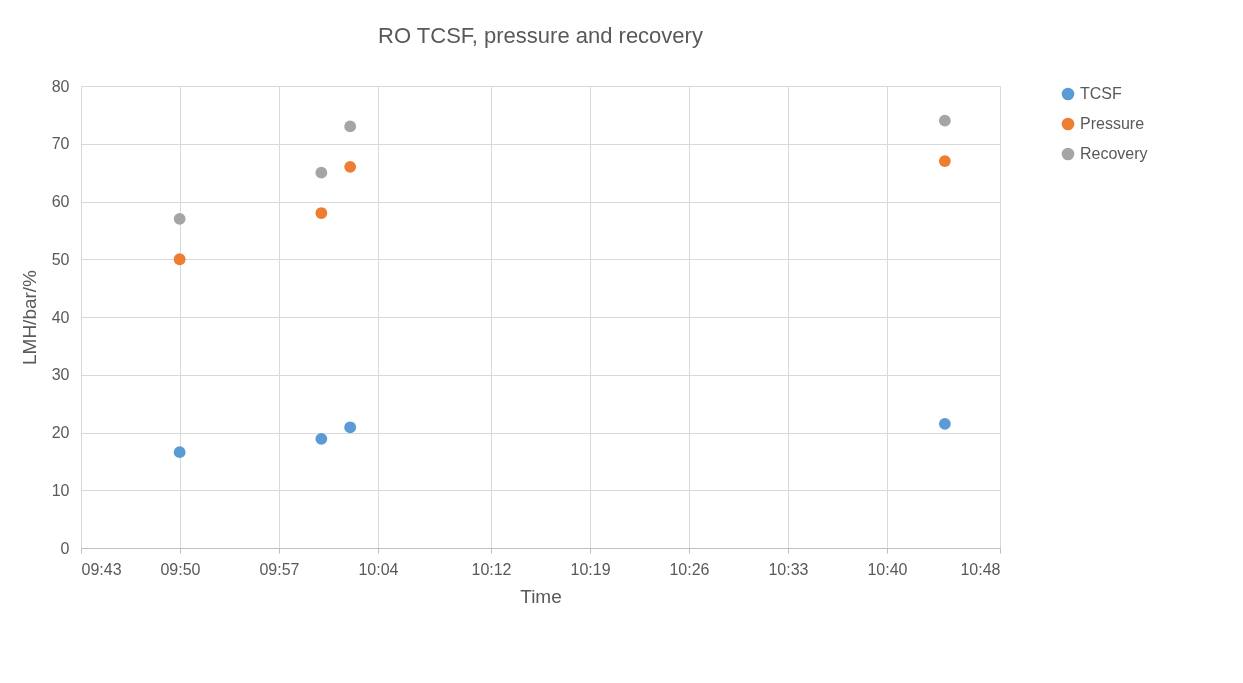 The width and height of the screenshot is (1243, 683). Describe the element at coordinates (279, 569) in the screenshot. I see `x-tick-label: 09:57` at that location.